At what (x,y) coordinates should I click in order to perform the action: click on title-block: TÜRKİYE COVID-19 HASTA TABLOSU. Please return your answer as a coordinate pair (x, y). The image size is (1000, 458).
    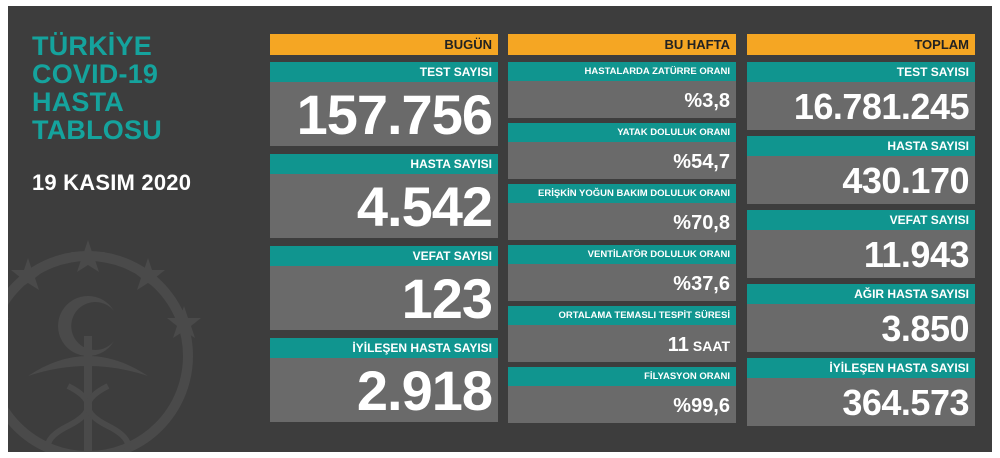
    Looking at the image, I should click on (97, 88).